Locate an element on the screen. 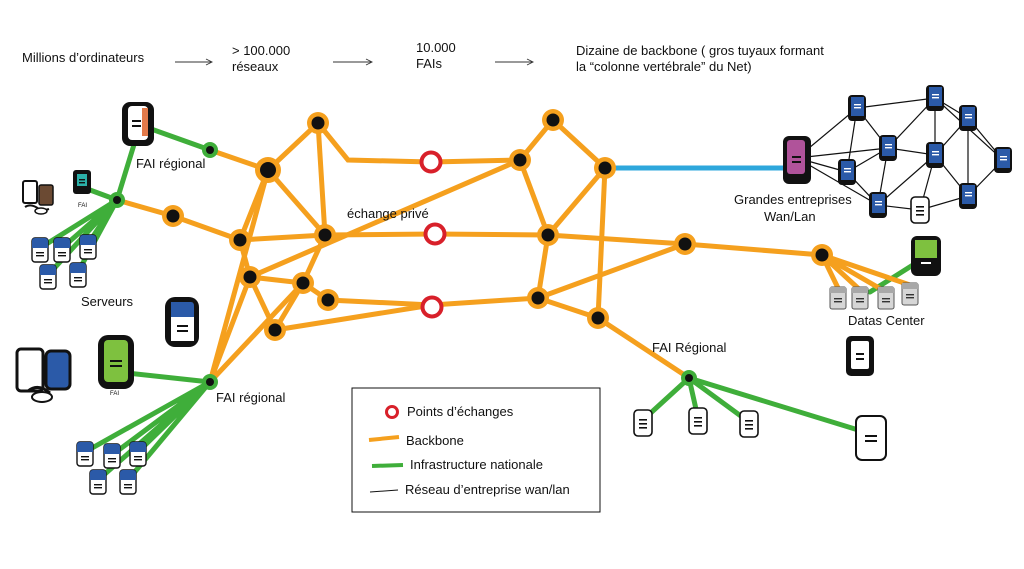  legend-item-national: Infrastructure nationale is located at coordinates (457, 464).